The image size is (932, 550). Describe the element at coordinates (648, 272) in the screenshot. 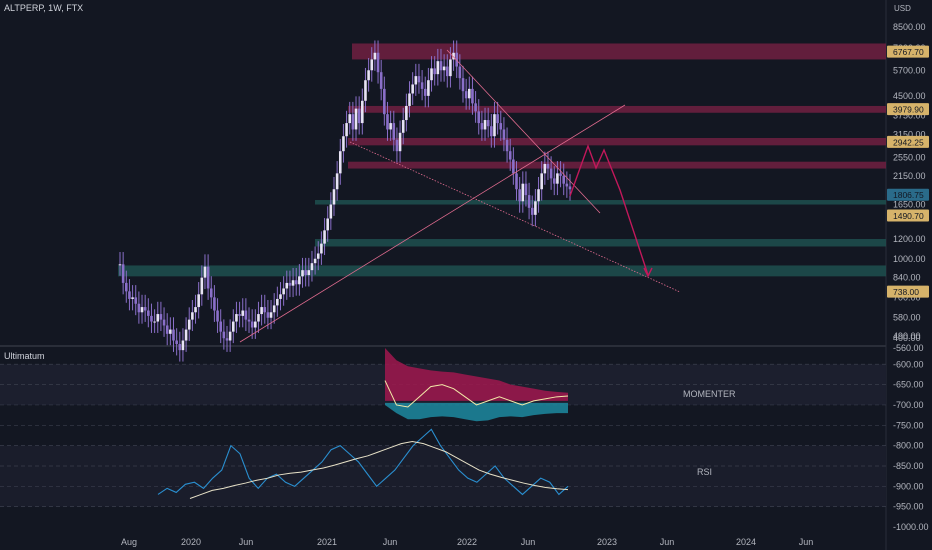

I see `projection-arrowhead` at that location.